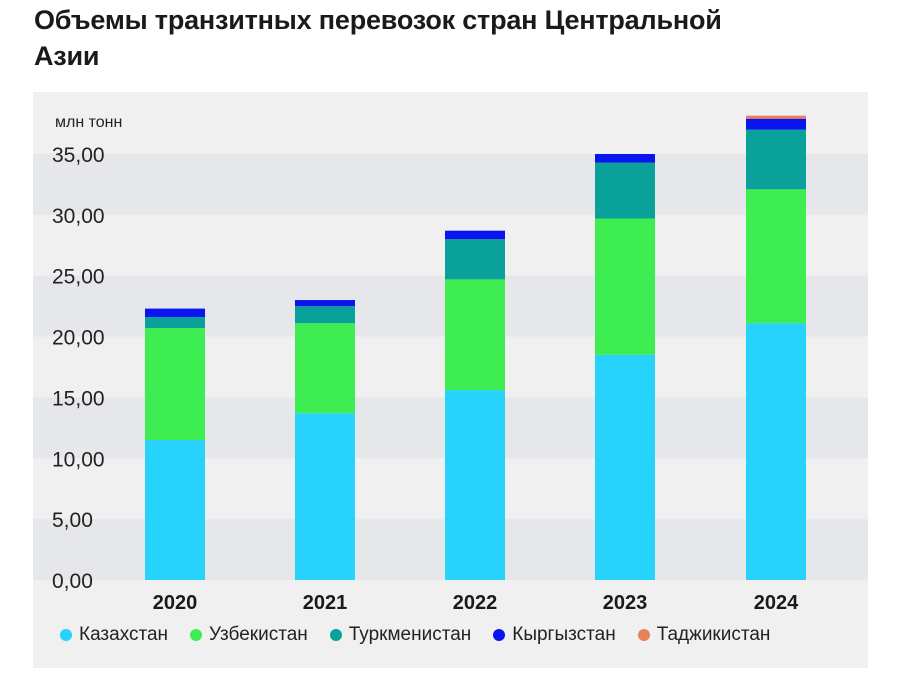  Describe the element at coordinates (776, 603) in the screenshot. I see `x-tick-label: 2024` at that location.